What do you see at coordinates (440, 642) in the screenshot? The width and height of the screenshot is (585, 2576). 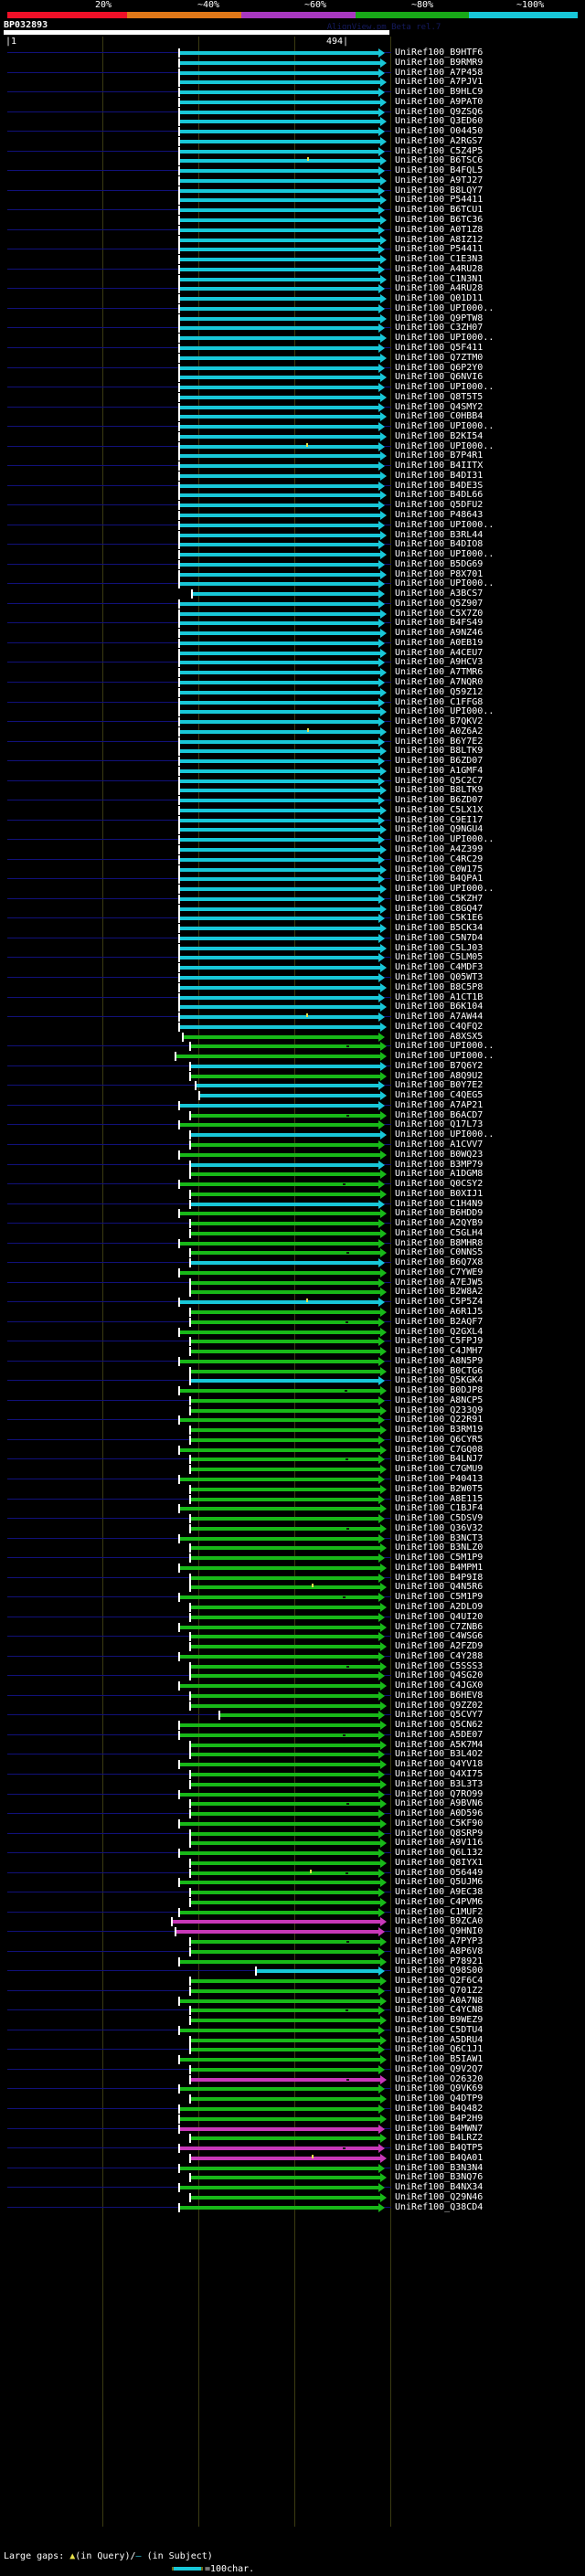 I see `hit-label: UniRef100_A0EB19` at bounding box center [440, 642].